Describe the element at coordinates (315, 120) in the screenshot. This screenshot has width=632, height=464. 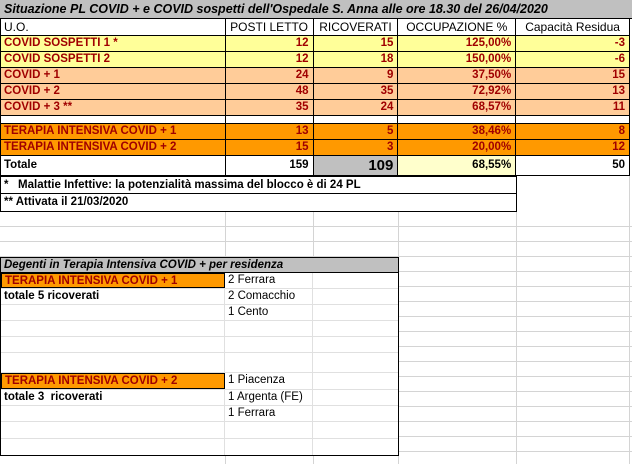
I see `section-spacer-row` at that location.